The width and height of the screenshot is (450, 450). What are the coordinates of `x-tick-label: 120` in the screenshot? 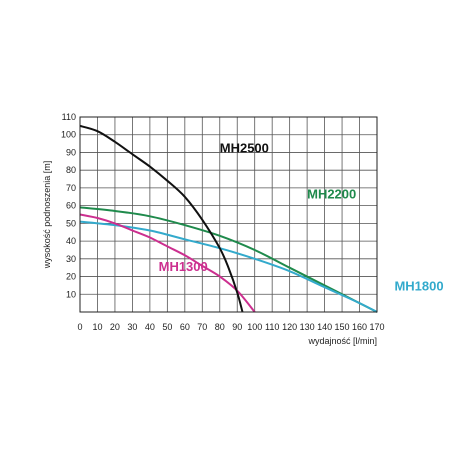 It's located at (289, 327).